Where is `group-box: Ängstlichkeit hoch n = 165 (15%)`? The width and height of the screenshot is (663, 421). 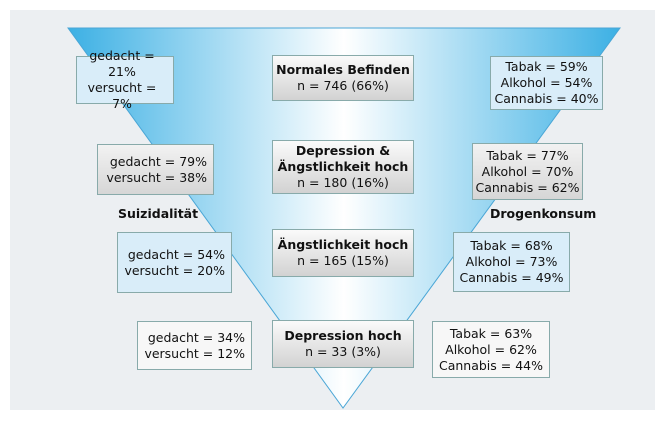
group-box: Ängstlichkeit hoch n = 165 (15%) is located at coordinates (343, 253).